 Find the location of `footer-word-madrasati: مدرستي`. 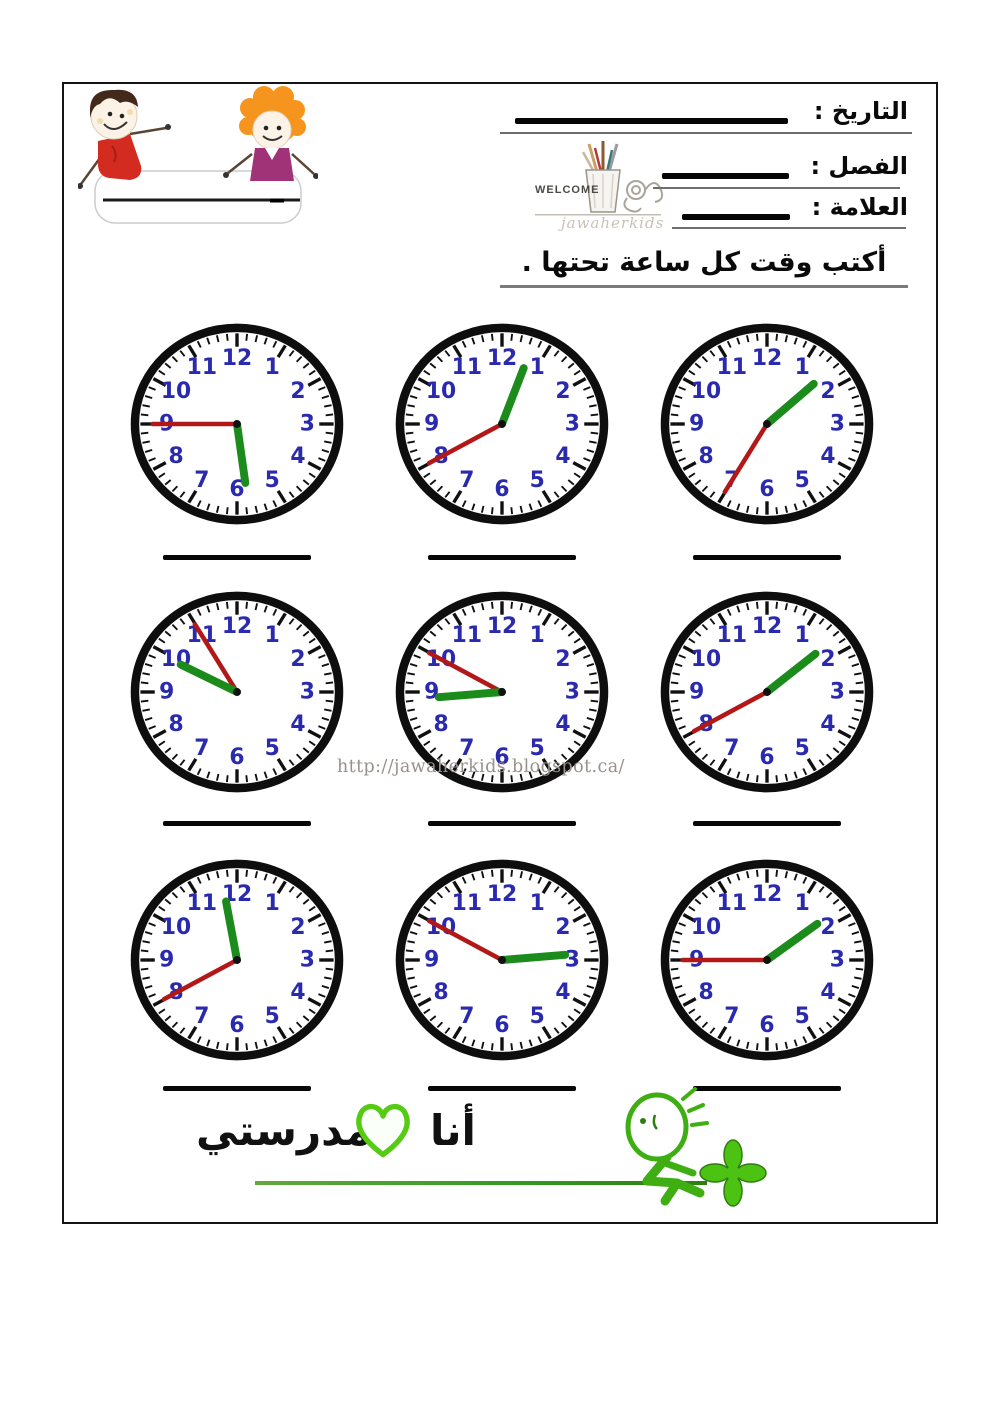

footer-word-madrasati: مدرستي is located at coordinates (284, 1130).